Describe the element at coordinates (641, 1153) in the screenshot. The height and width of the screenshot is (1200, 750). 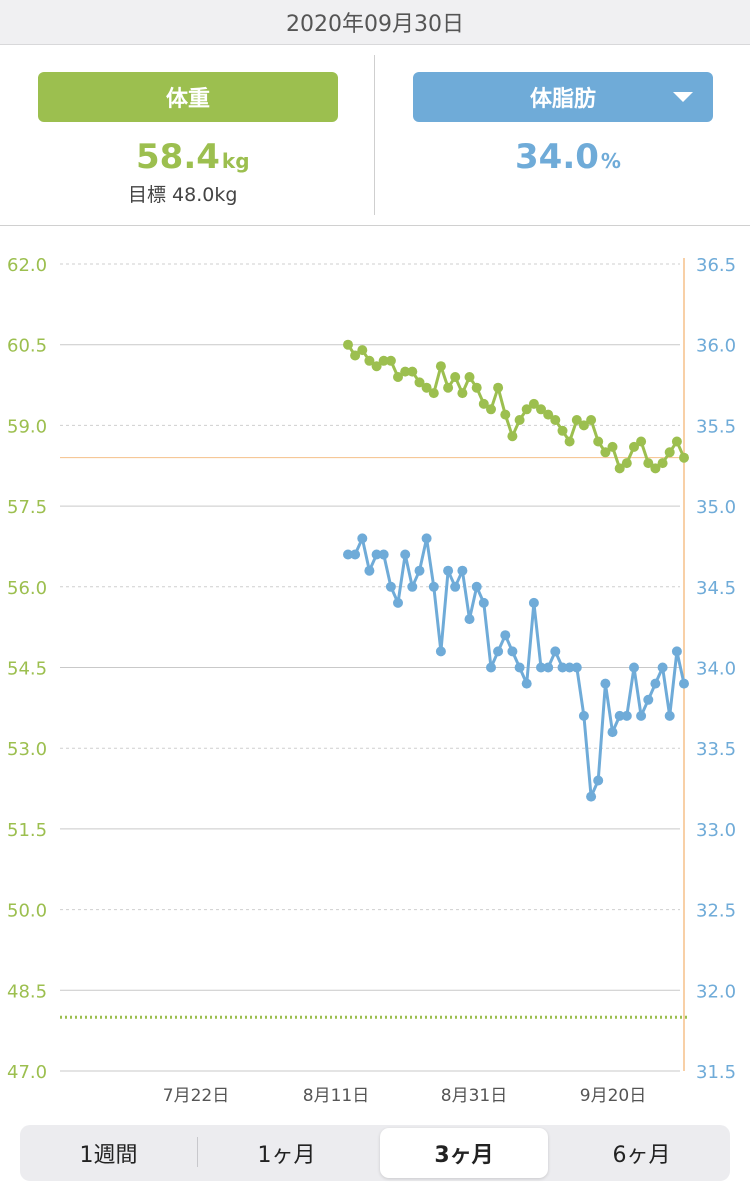
I see `tab-6-months: 6ヶ月` at that location.